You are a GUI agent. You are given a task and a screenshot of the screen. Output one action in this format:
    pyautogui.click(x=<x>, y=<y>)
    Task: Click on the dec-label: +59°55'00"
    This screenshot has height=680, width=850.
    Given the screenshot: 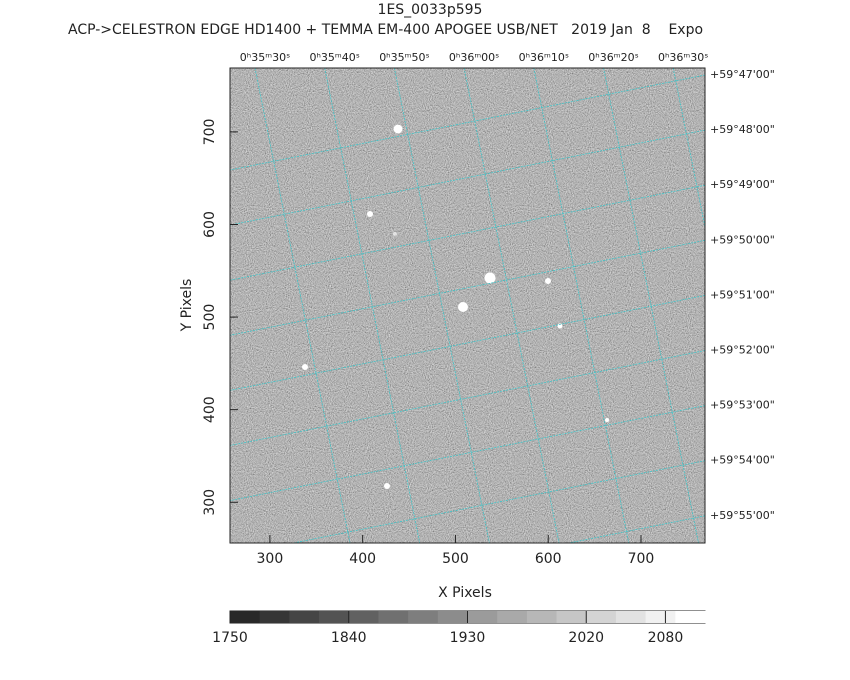 What is the action you would take?
    pyautogui.click(x=742, y=515)
    